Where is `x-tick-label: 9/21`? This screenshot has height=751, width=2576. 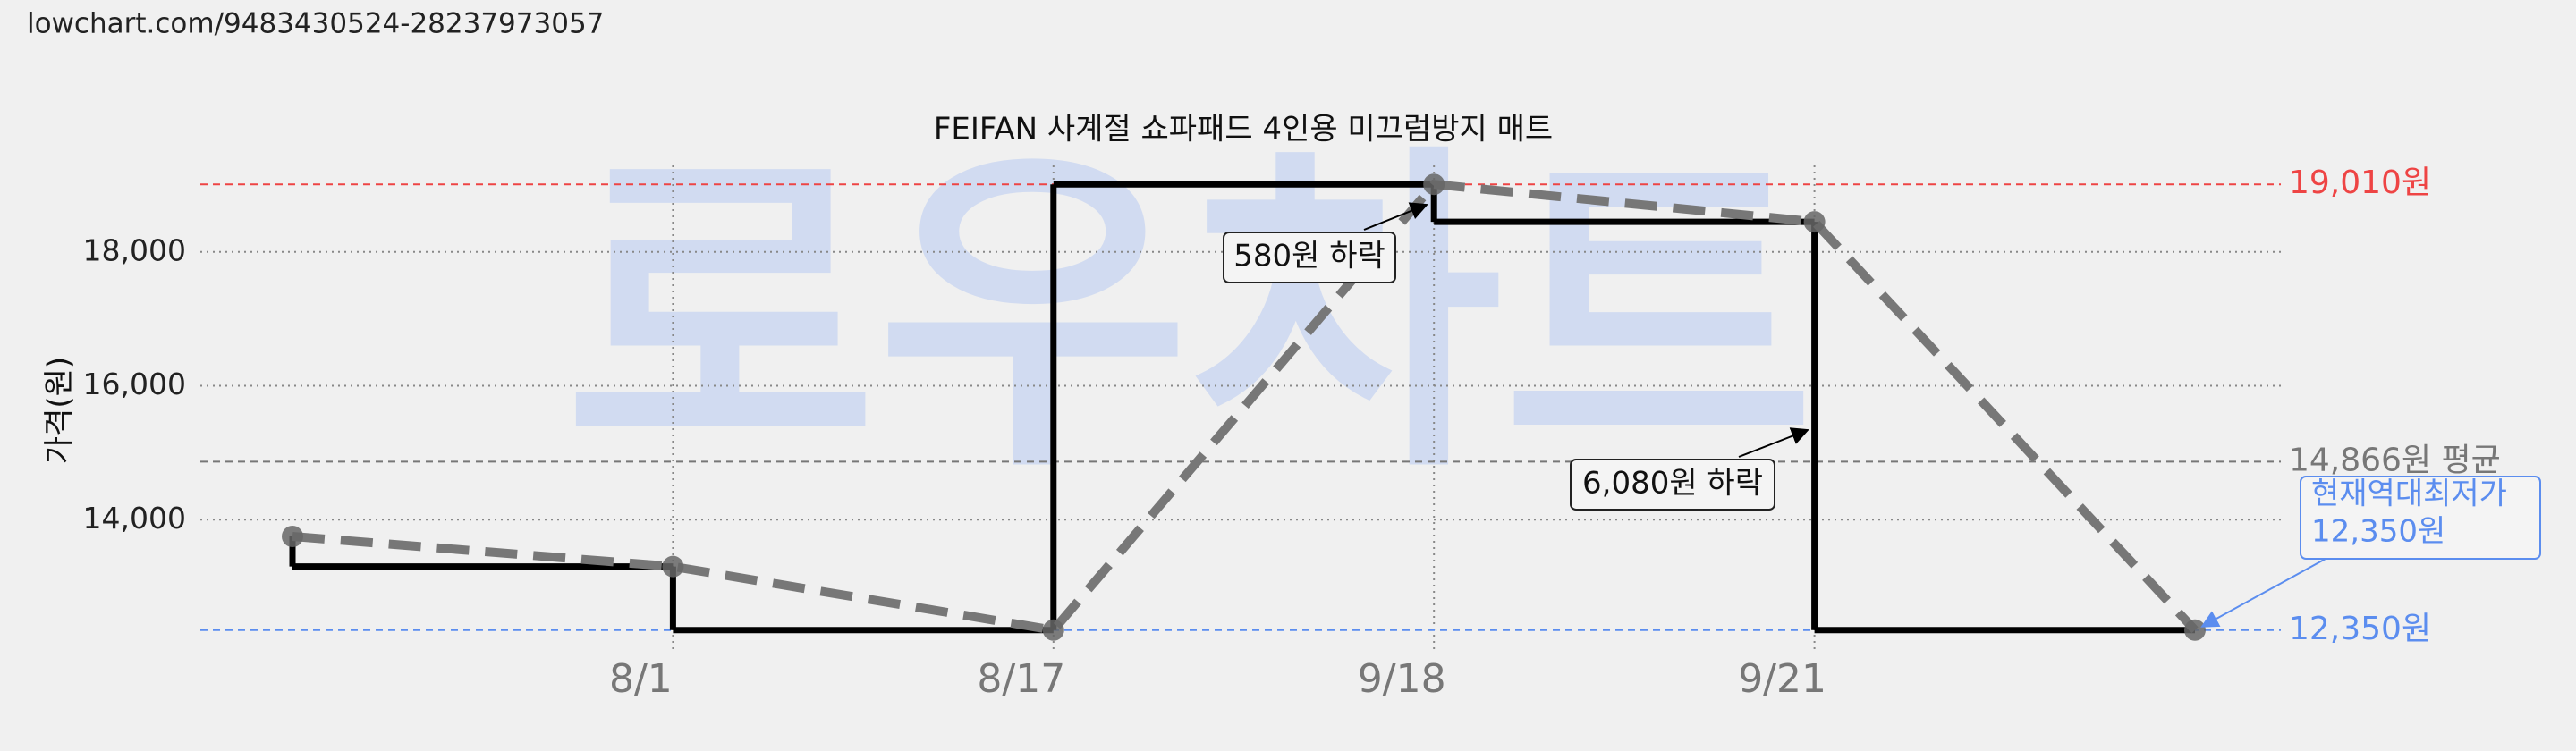
x-tick-label: 9/21 is located at coordinates (1782, 679).